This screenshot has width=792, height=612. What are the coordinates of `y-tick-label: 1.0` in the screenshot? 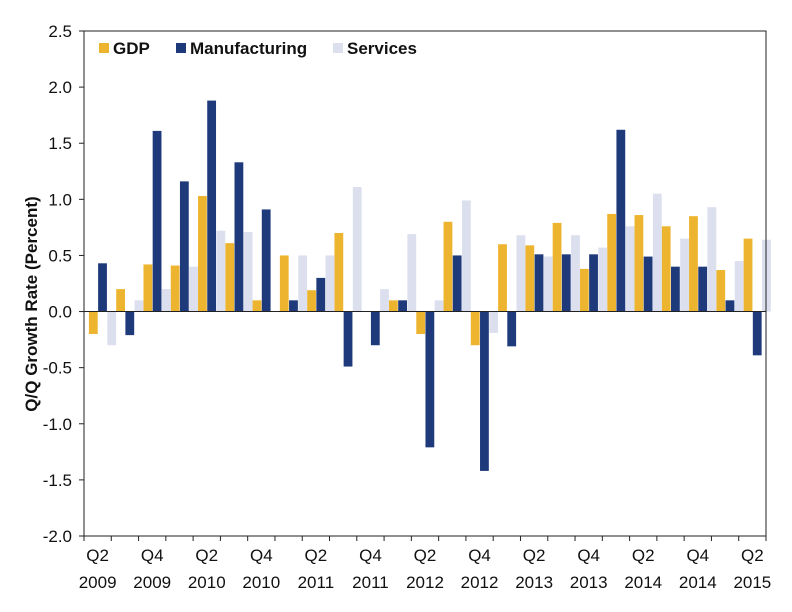 It's located at (60, 199).